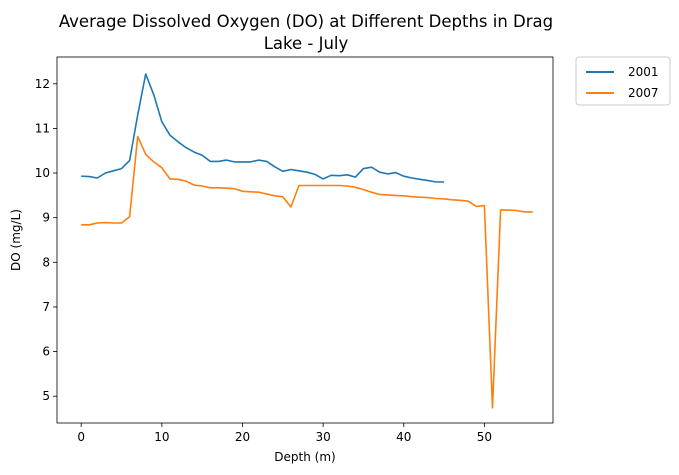 The width and height of the screenshot is (679, 475). Describe the element at coordinates (42, 84) in the screenshot. I see `y-tick-label: 12` at that location.